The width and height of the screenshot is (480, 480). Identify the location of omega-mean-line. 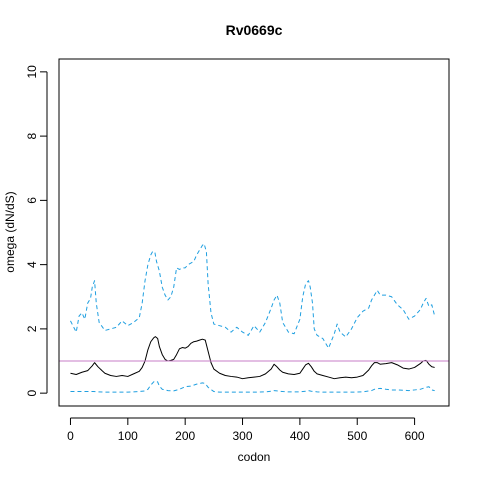
(252, 358).